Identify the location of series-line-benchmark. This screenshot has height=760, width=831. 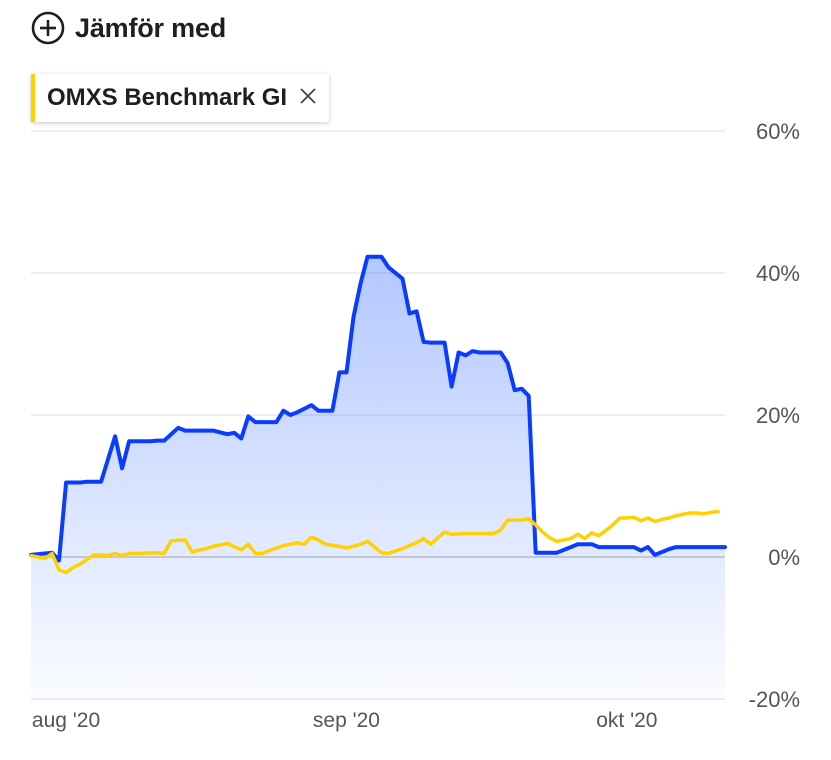
(374, 542).